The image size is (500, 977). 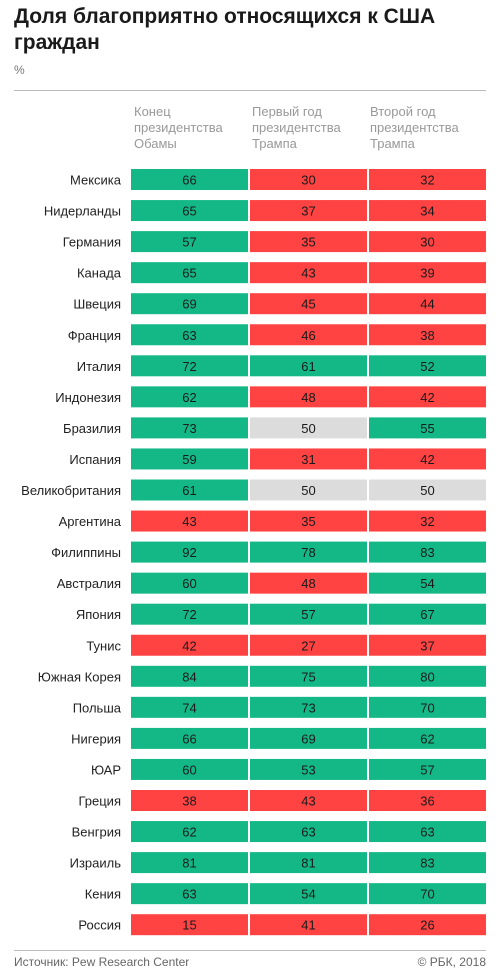 What do you see at coordinates (427, 894) in the screenshot?
I see `value-label: 70` at bounding box center [427, 894].